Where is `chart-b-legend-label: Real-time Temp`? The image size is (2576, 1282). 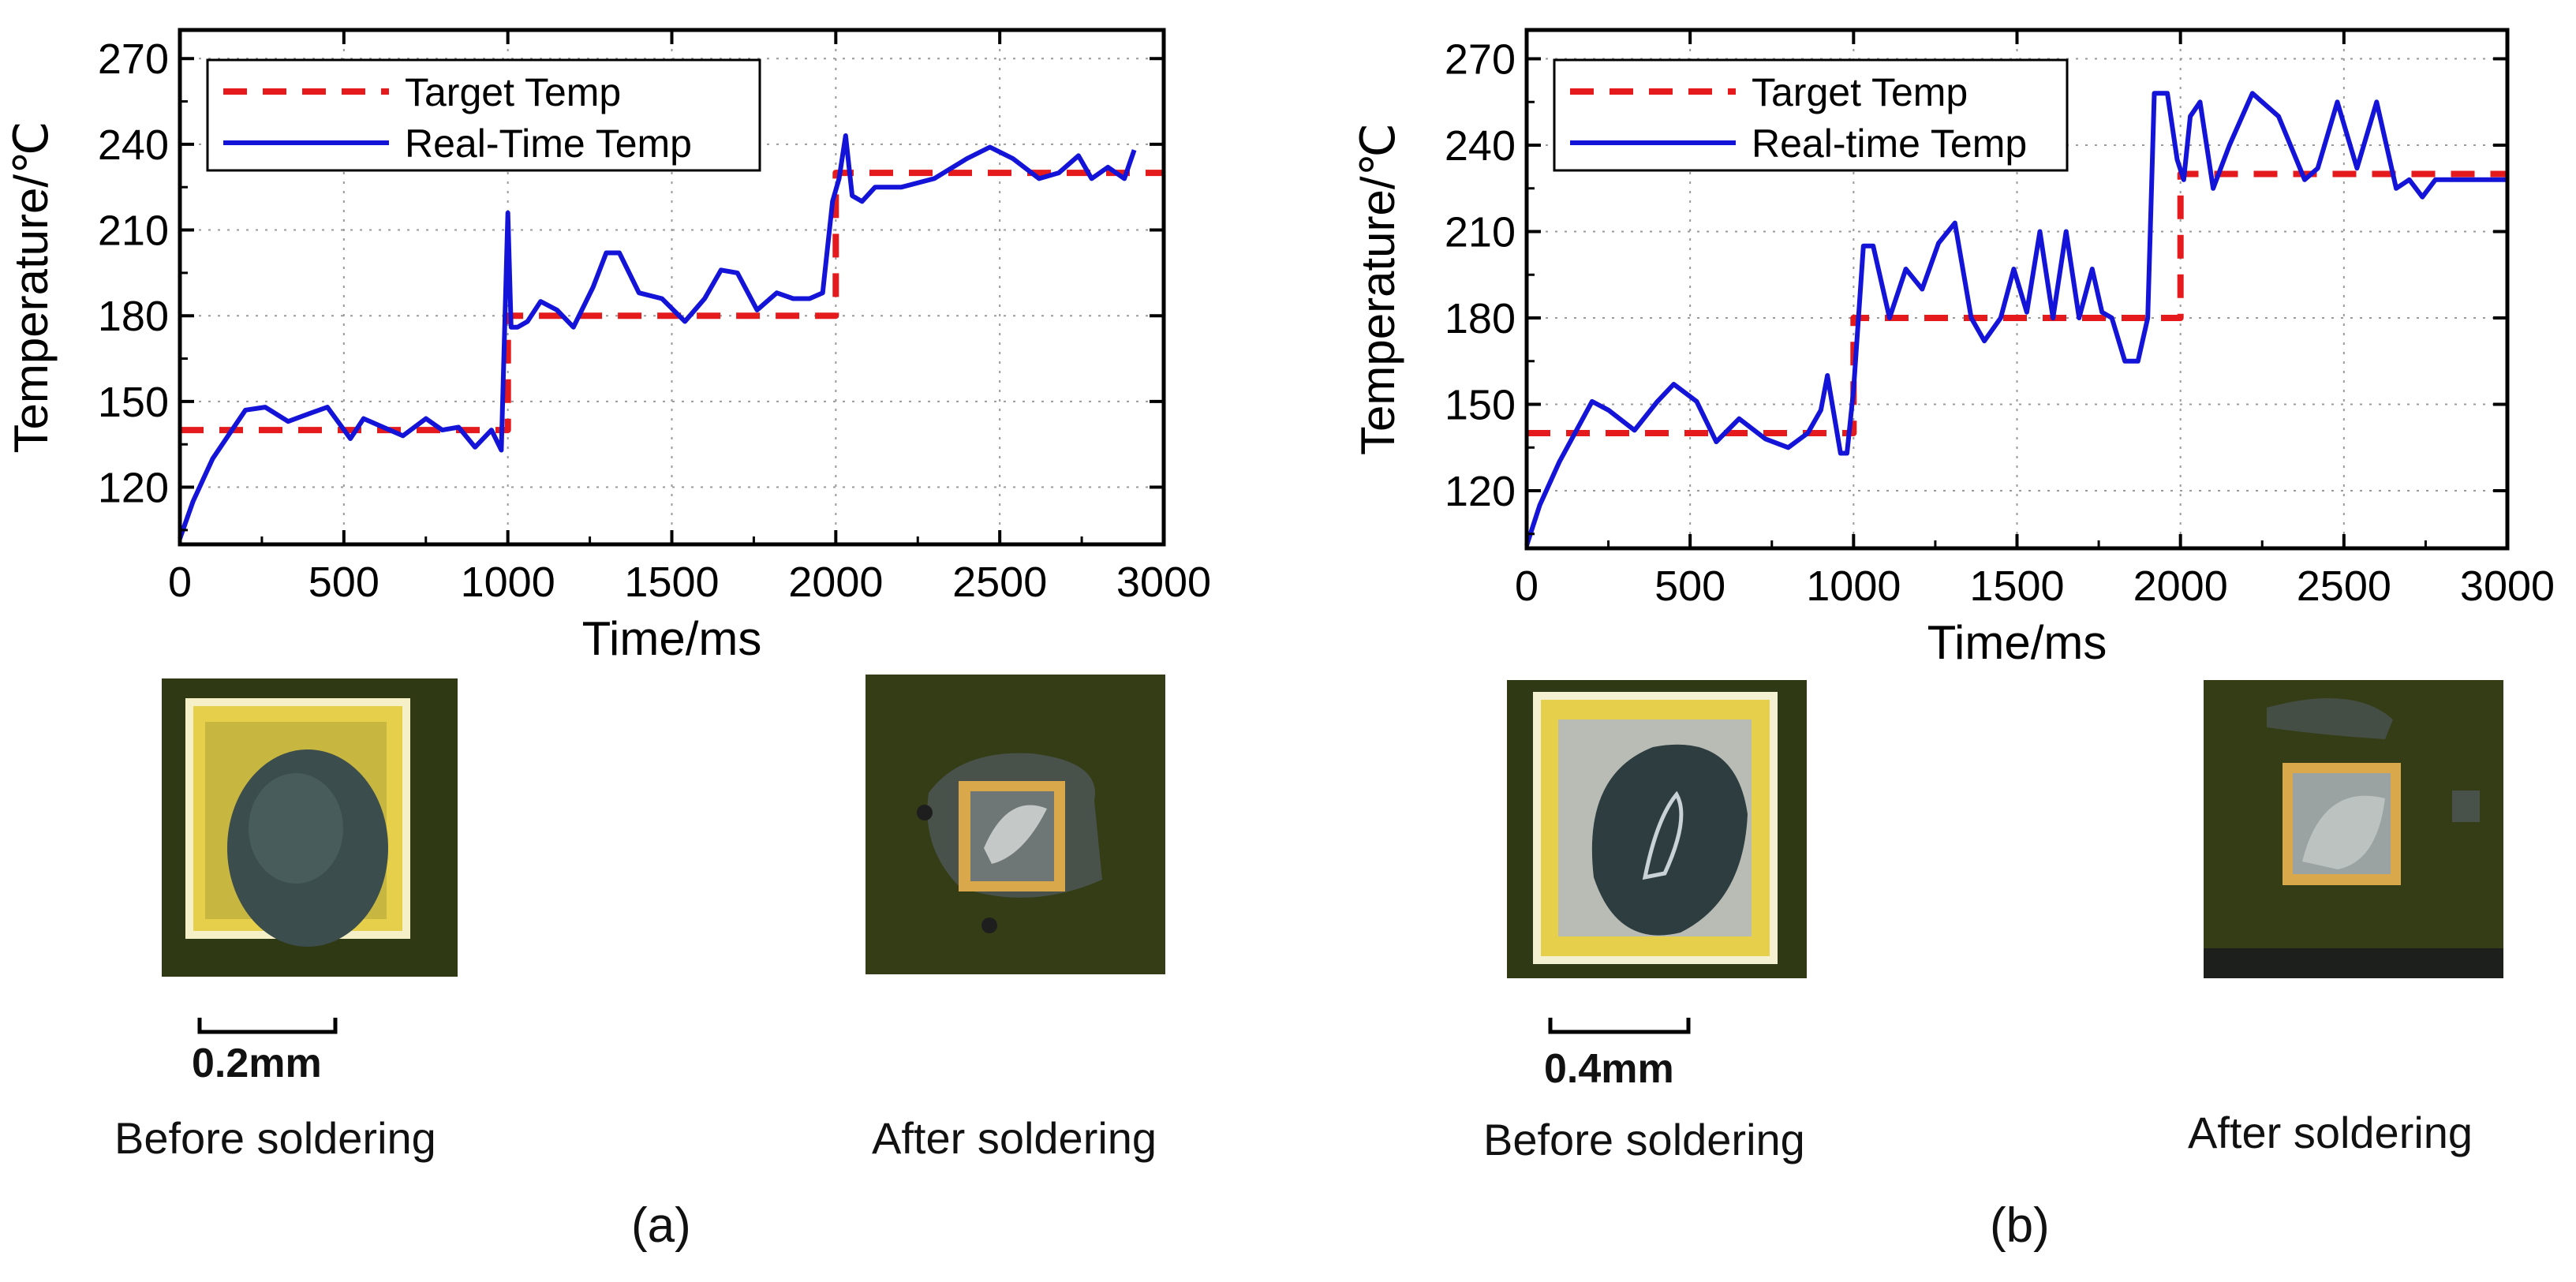 chart-b-legend-label: Real-time Temp is located at coordinates (1889, 144).